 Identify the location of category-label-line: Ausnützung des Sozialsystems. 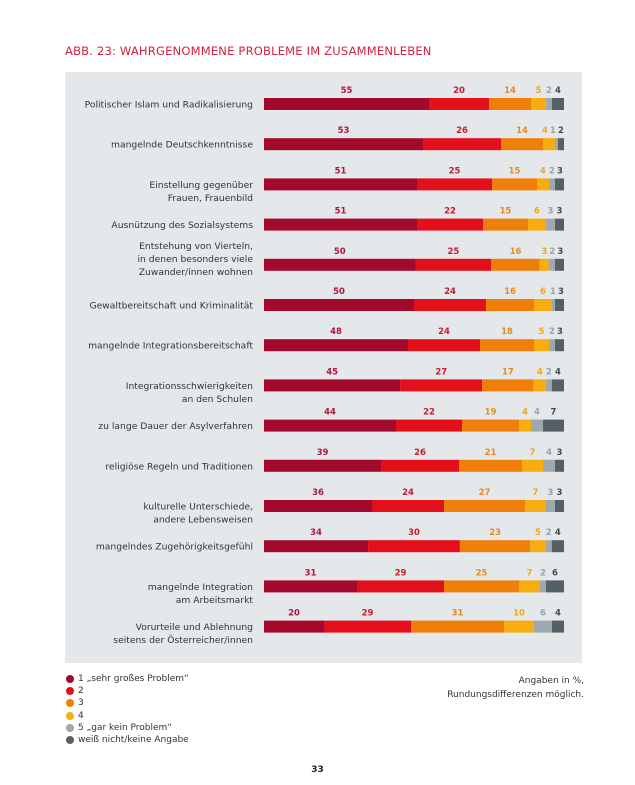
(182, 225).